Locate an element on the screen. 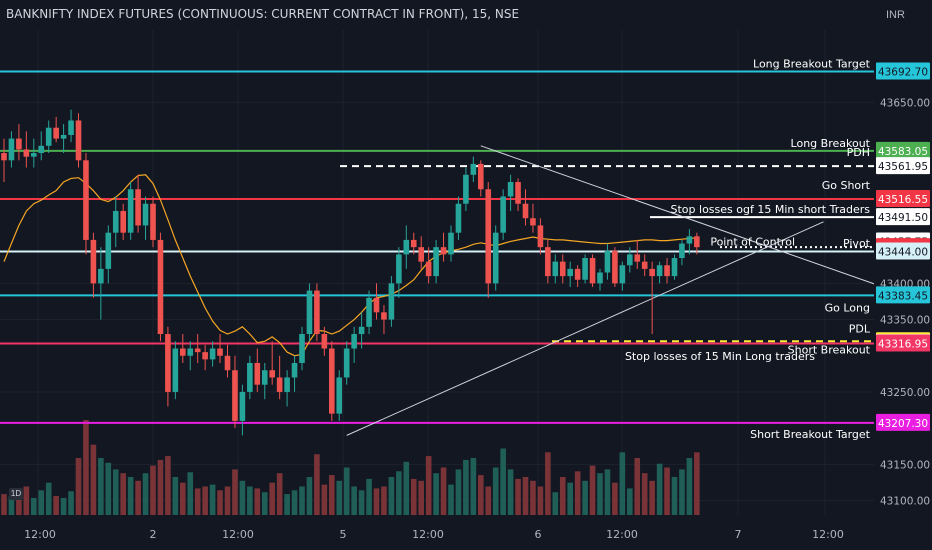 The width and height of the screenshot is (932, 550). upper-trendline is located at coordinates (682, 216).